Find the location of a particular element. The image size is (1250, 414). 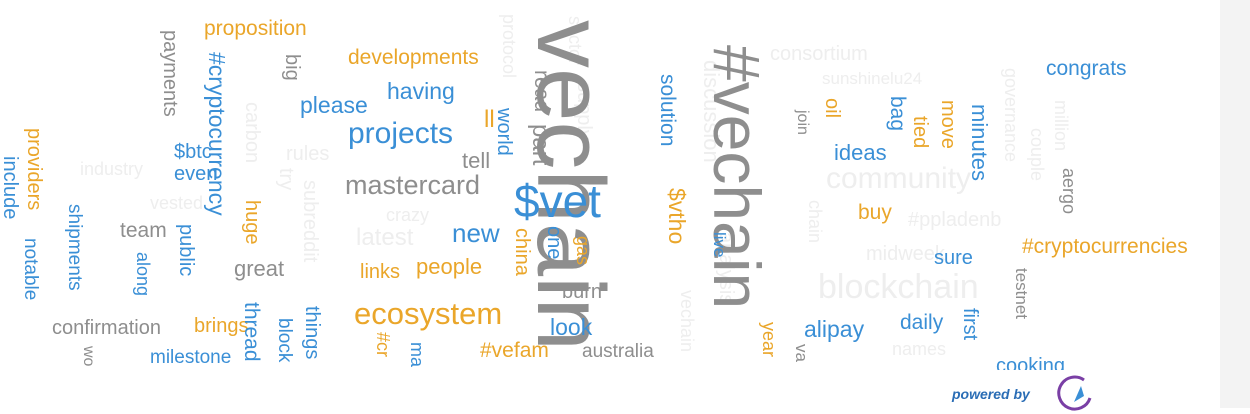

cloud-word: mastercard is located at coordinates (413, 185).